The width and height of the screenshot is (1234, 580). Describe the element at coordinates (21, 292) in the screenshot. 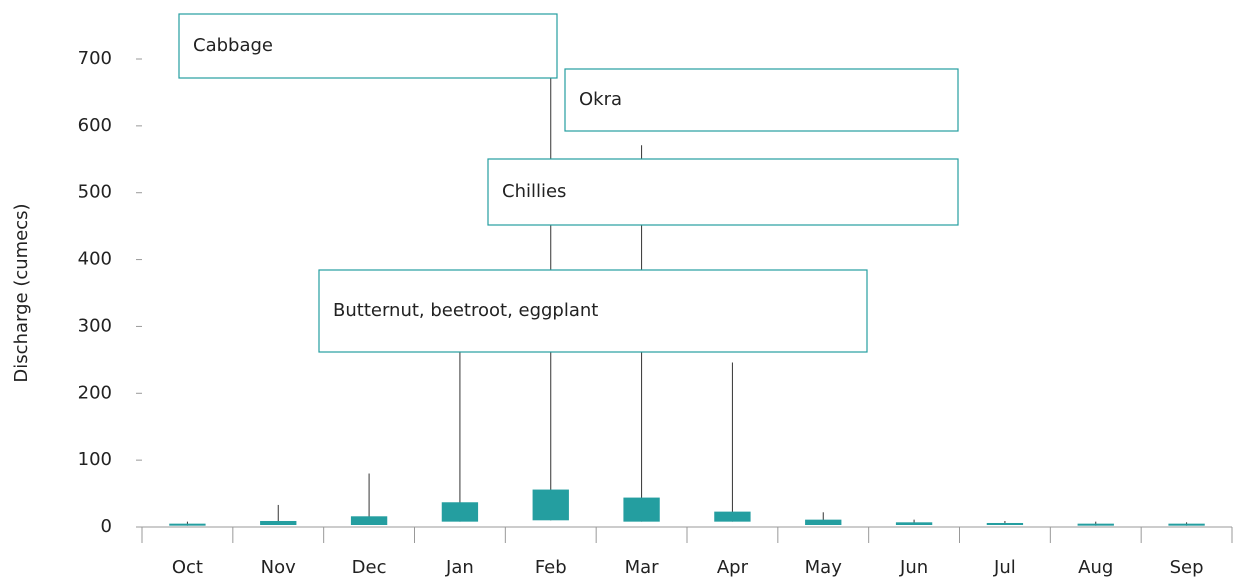

I see `y-axis-label: Discharge (cumecs)` at that location.